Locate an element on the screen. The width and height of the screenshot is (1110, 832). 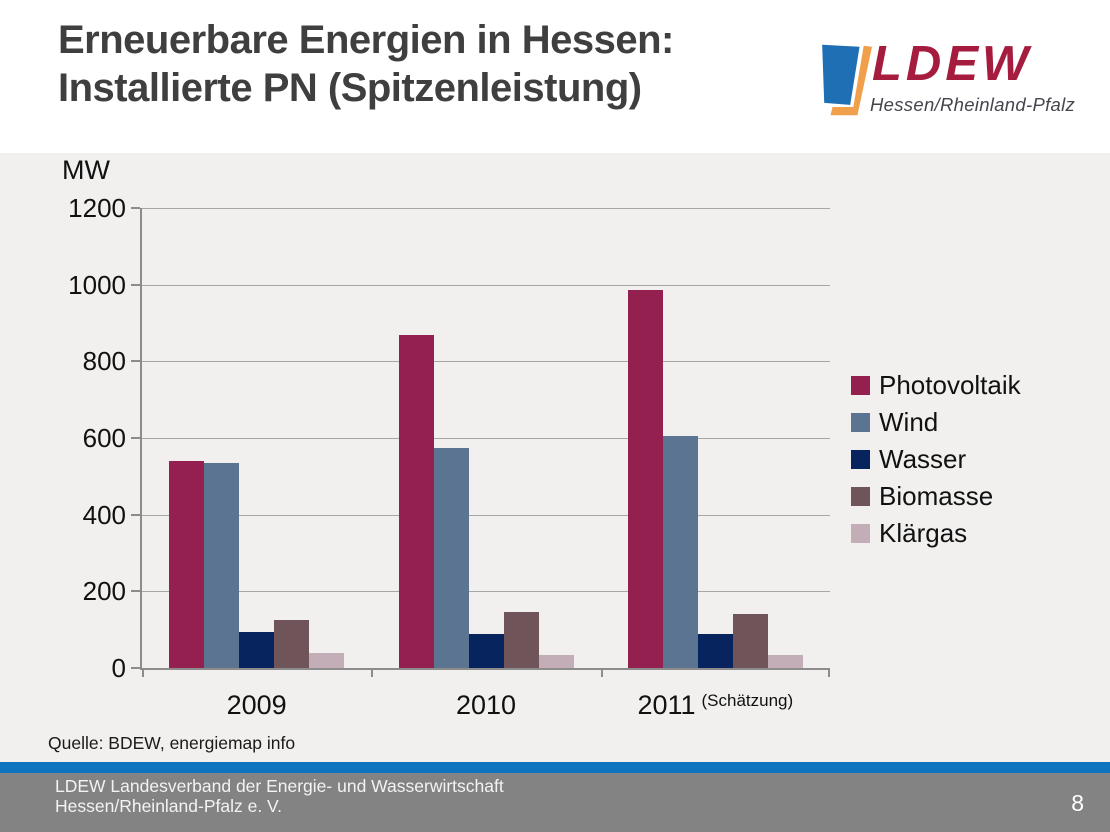
chart-legend: Photovoltaik Wind Wasser Biomasse Klärgas is located at coordinates (936, 459).